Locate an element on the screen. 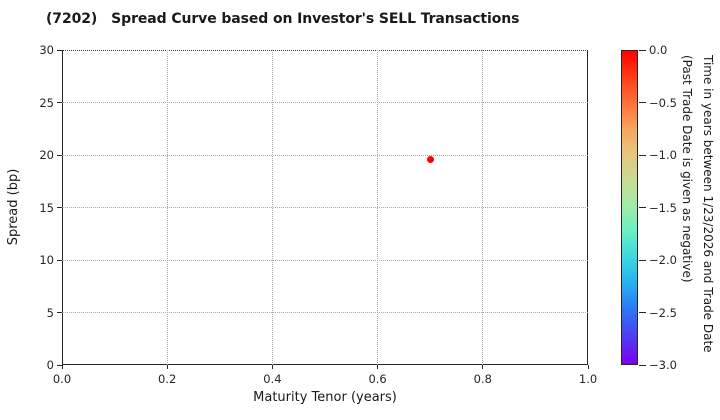 Image resolution: width=720 pixels, height=420 pixels. data-point is located at coordinates (430, 159).